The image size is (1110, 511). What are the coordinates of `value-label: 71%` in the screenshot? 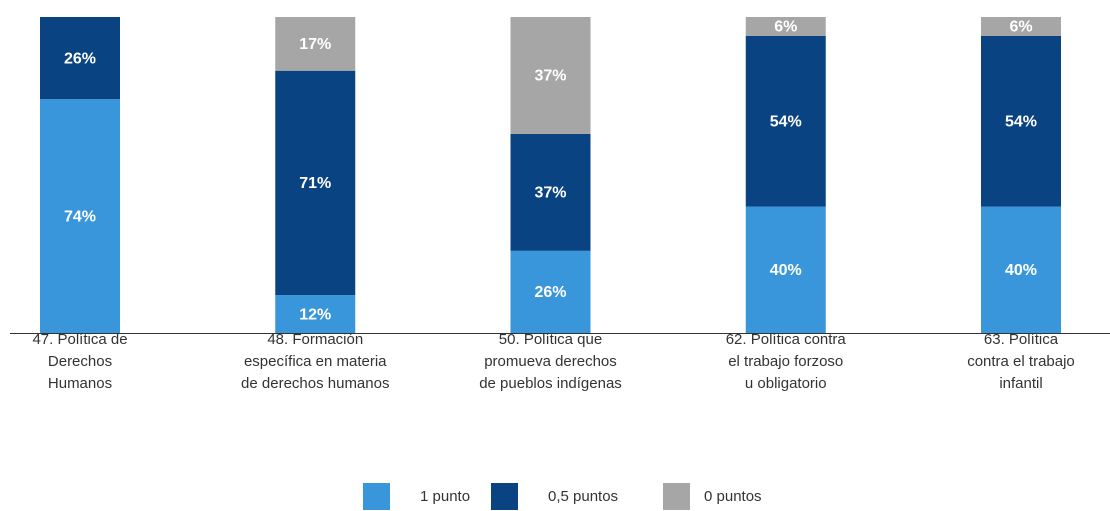 It's located at (315, 183).